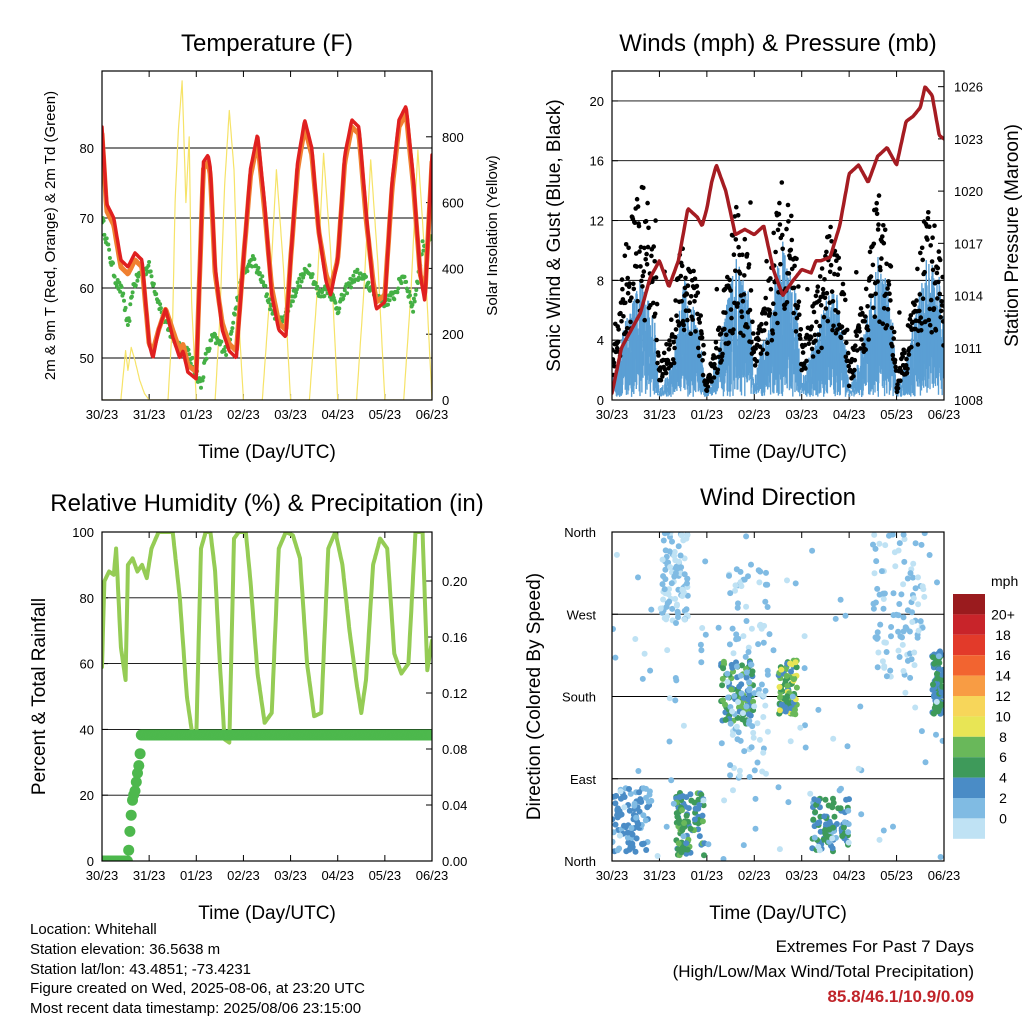 The width and height of the screenshot is (1024, 1024). Describe the element at coordinates (707, 875) in the screenshot. I see `x-tick-label: 01/23` at that location.